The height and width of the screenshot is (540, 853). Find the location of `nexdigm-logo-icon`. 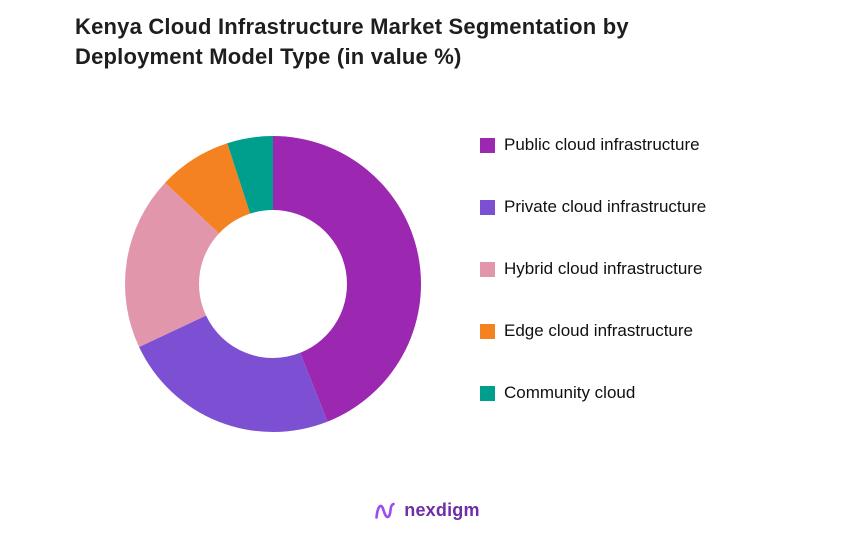

nexdigm-logo-icon is located at coordinates (385, 510).